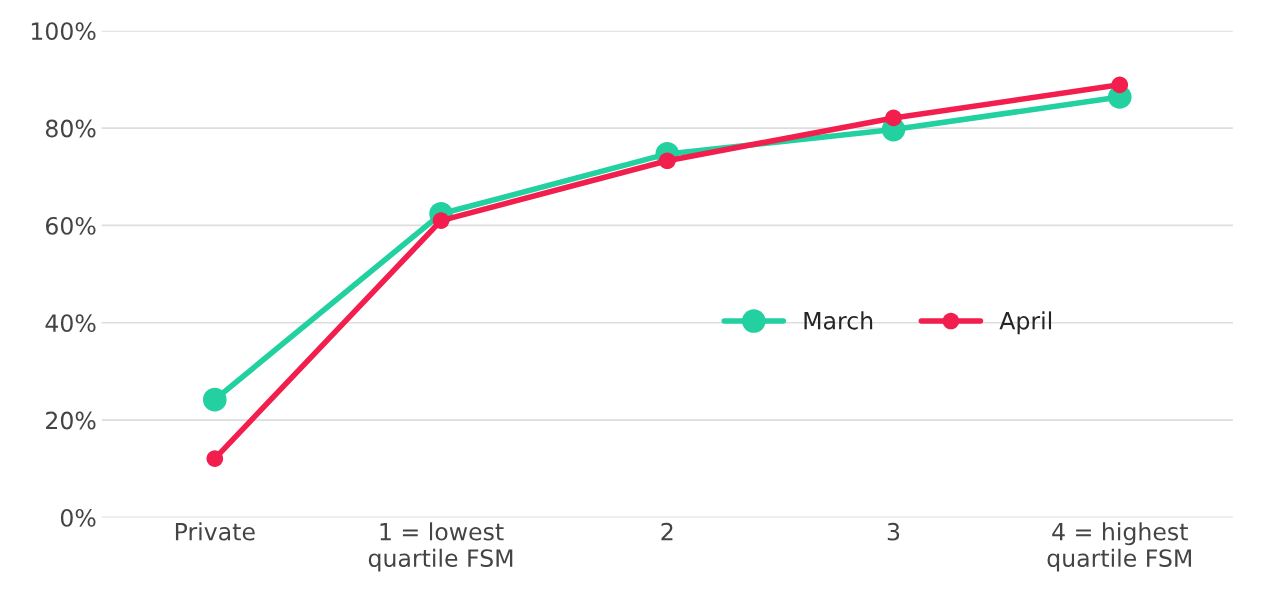  Describe the element at coordinates (215, 531) in the screenshot. I see `x-tick-label: Private` at that location.